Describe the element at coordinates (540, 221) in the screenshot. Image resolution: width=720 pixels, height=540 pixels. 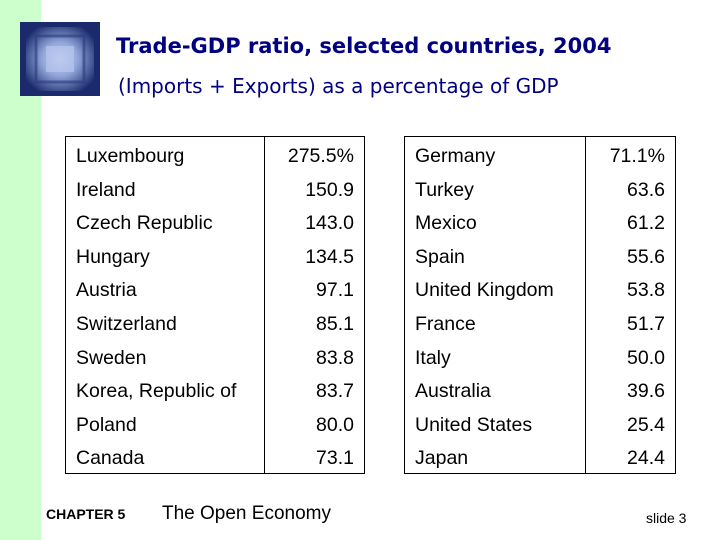
I see `table-row: Mexico 61.2` at that location.